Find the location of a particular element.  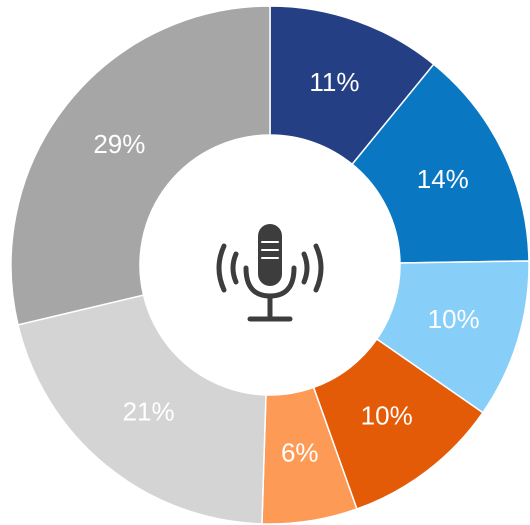

data-label: 29% is located at coordinates (119, 144).